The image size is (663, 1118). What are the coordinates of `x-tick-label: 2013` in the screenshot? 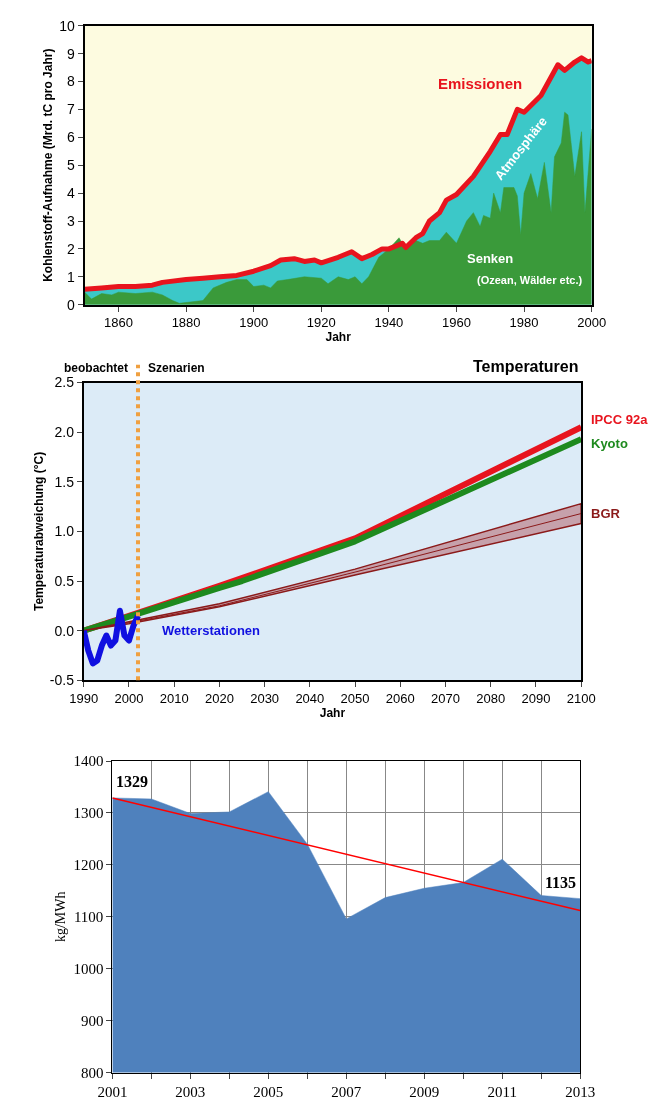 It's located at (580, 1091).